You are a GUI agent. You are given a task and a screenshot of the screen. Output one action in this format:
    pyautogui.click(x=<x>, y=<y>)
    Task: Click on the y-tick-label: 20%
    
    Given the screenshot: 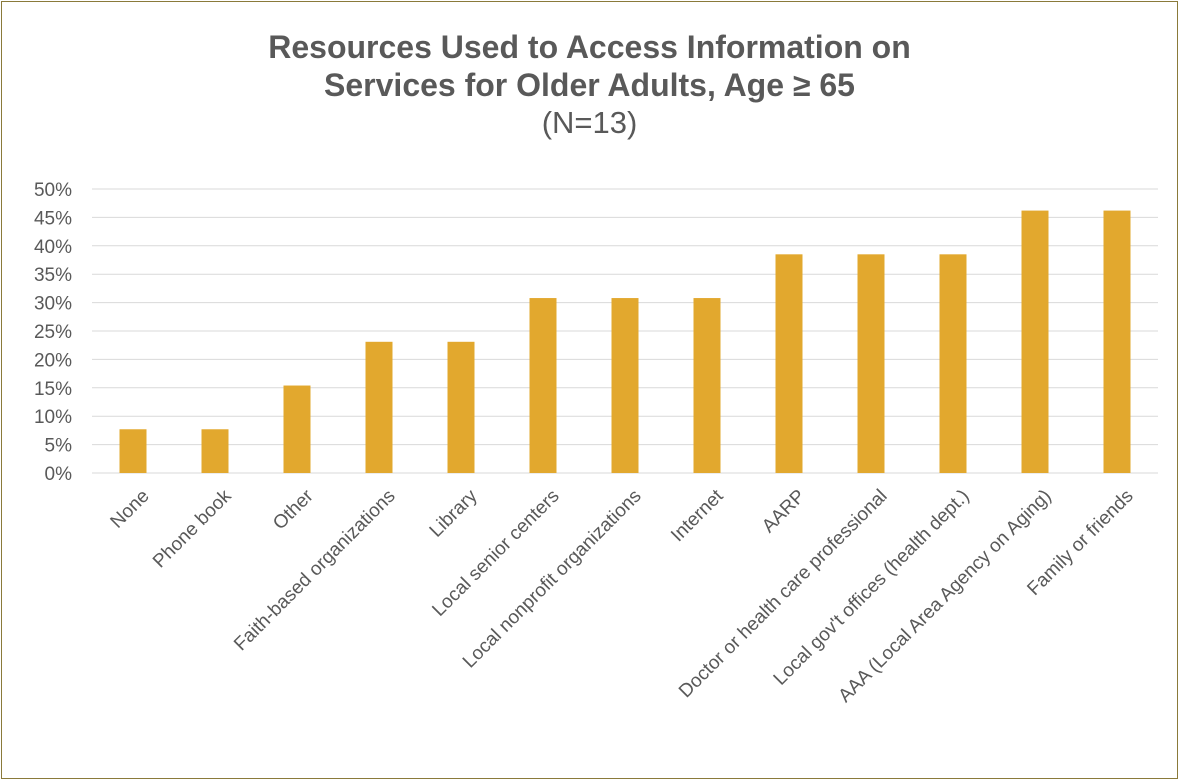 What is the action you would take?
    pyautogui.click(x=53, y=360)
    